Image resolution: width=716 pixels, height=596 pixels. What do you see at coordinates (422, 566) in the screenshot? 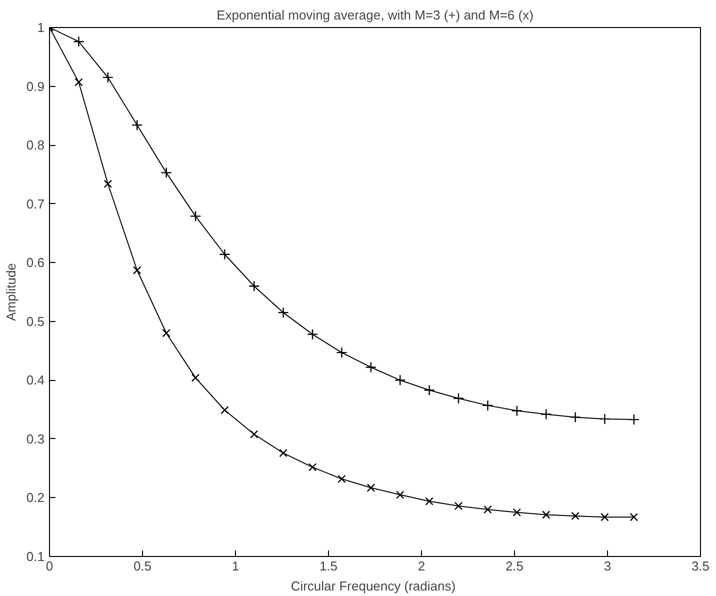
I see `x-tick-label: 2` at bounding box center [422, 566].